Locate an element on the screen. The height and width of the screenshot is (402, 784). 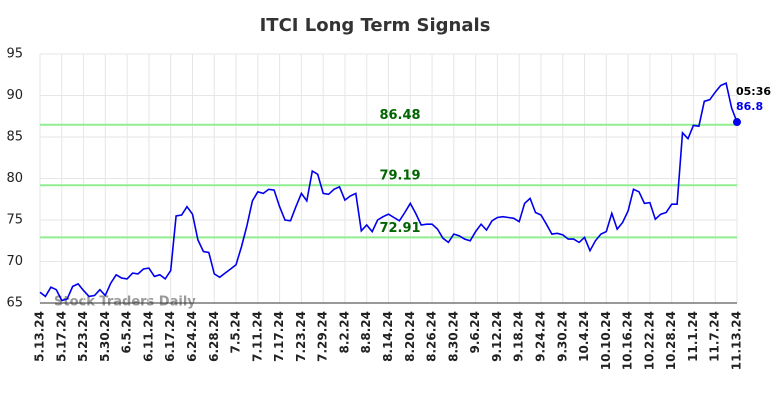
chart-title: ITCI Long Term Signals is located at coordinates (375, 25).